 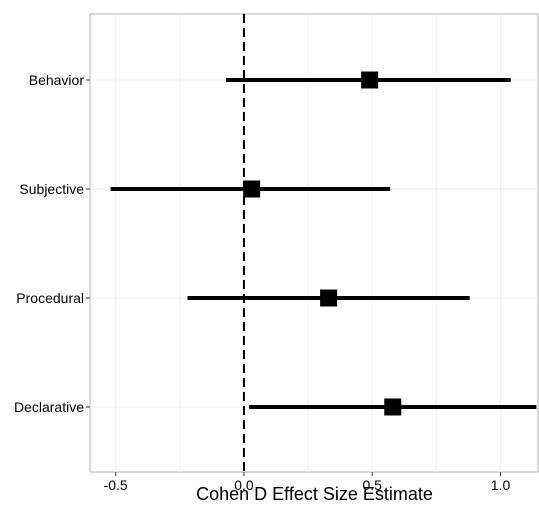 I want to click on x-tick-label: 0.5, so click(x=372, y=485).